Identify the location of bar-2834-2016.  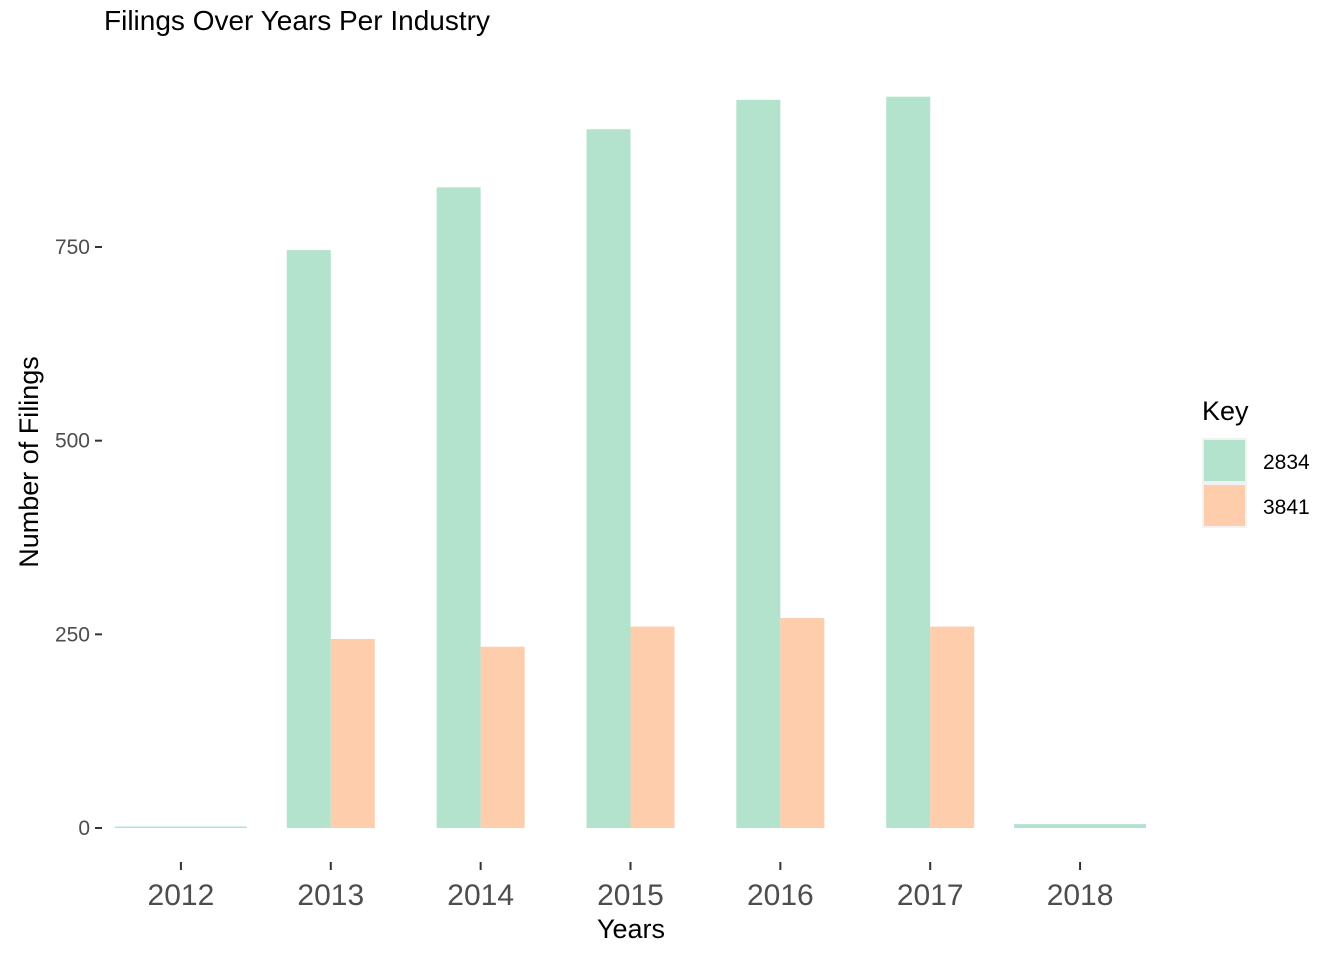
(758, 463).